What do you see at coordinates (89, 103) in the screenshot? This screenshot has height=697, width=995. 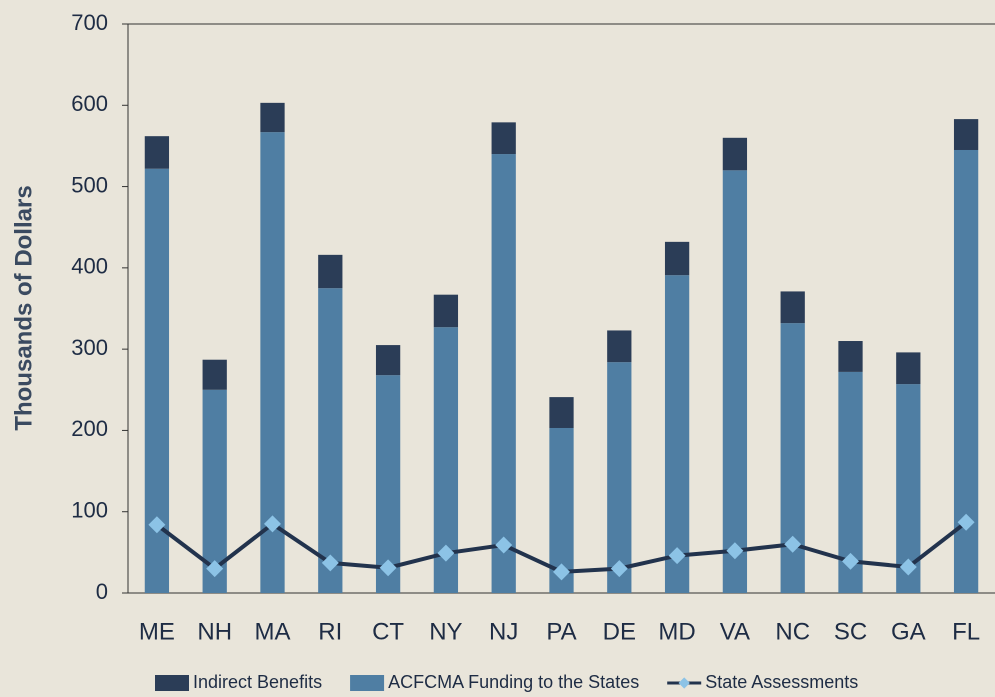 I see `y-tick-label: 600` at bounding box center [89, 103].